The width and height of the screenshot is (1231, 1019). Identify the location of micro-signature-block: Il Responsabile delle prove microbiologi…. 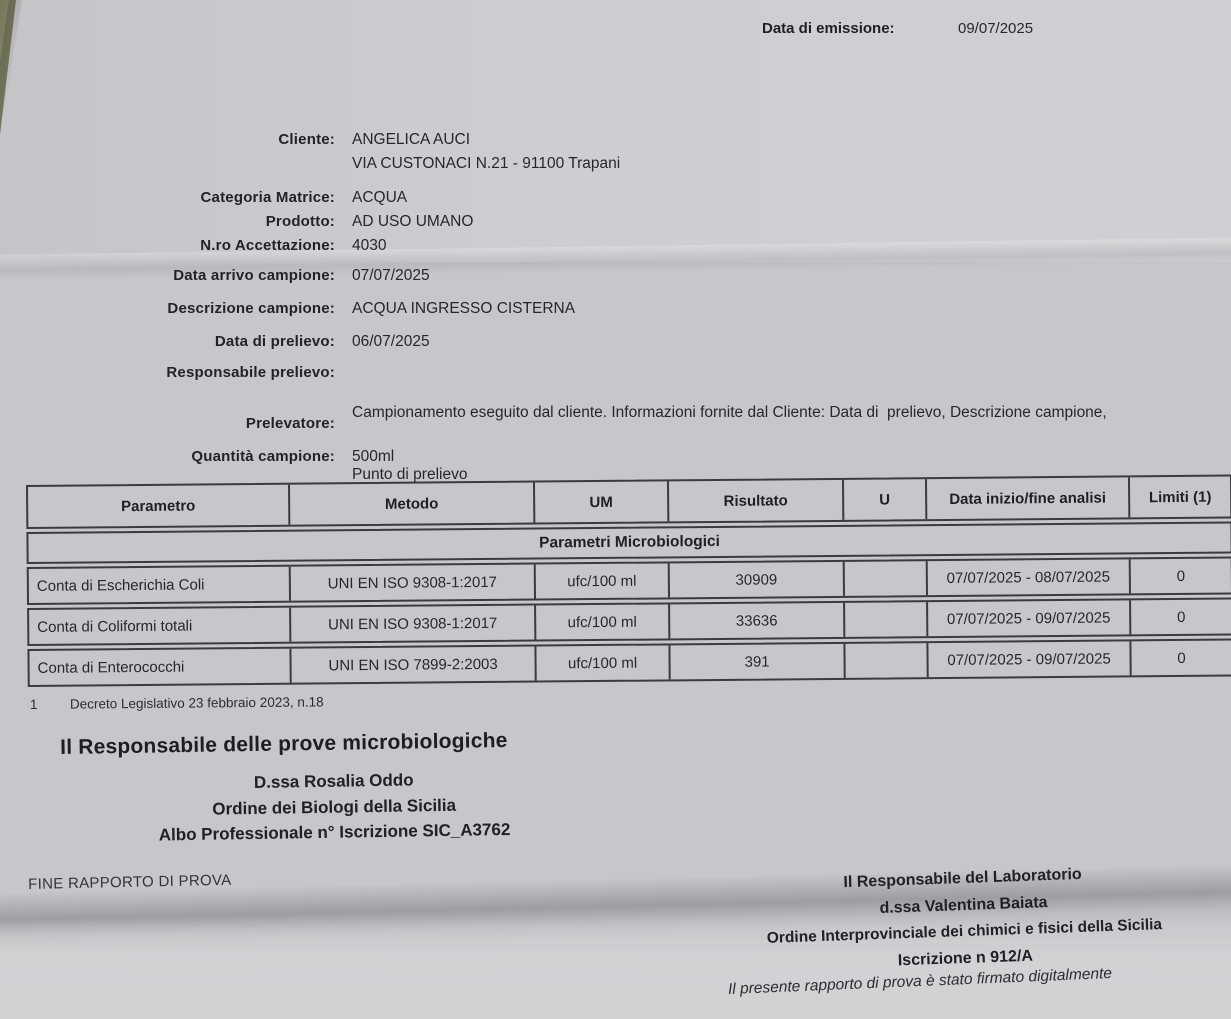
(334, 788).